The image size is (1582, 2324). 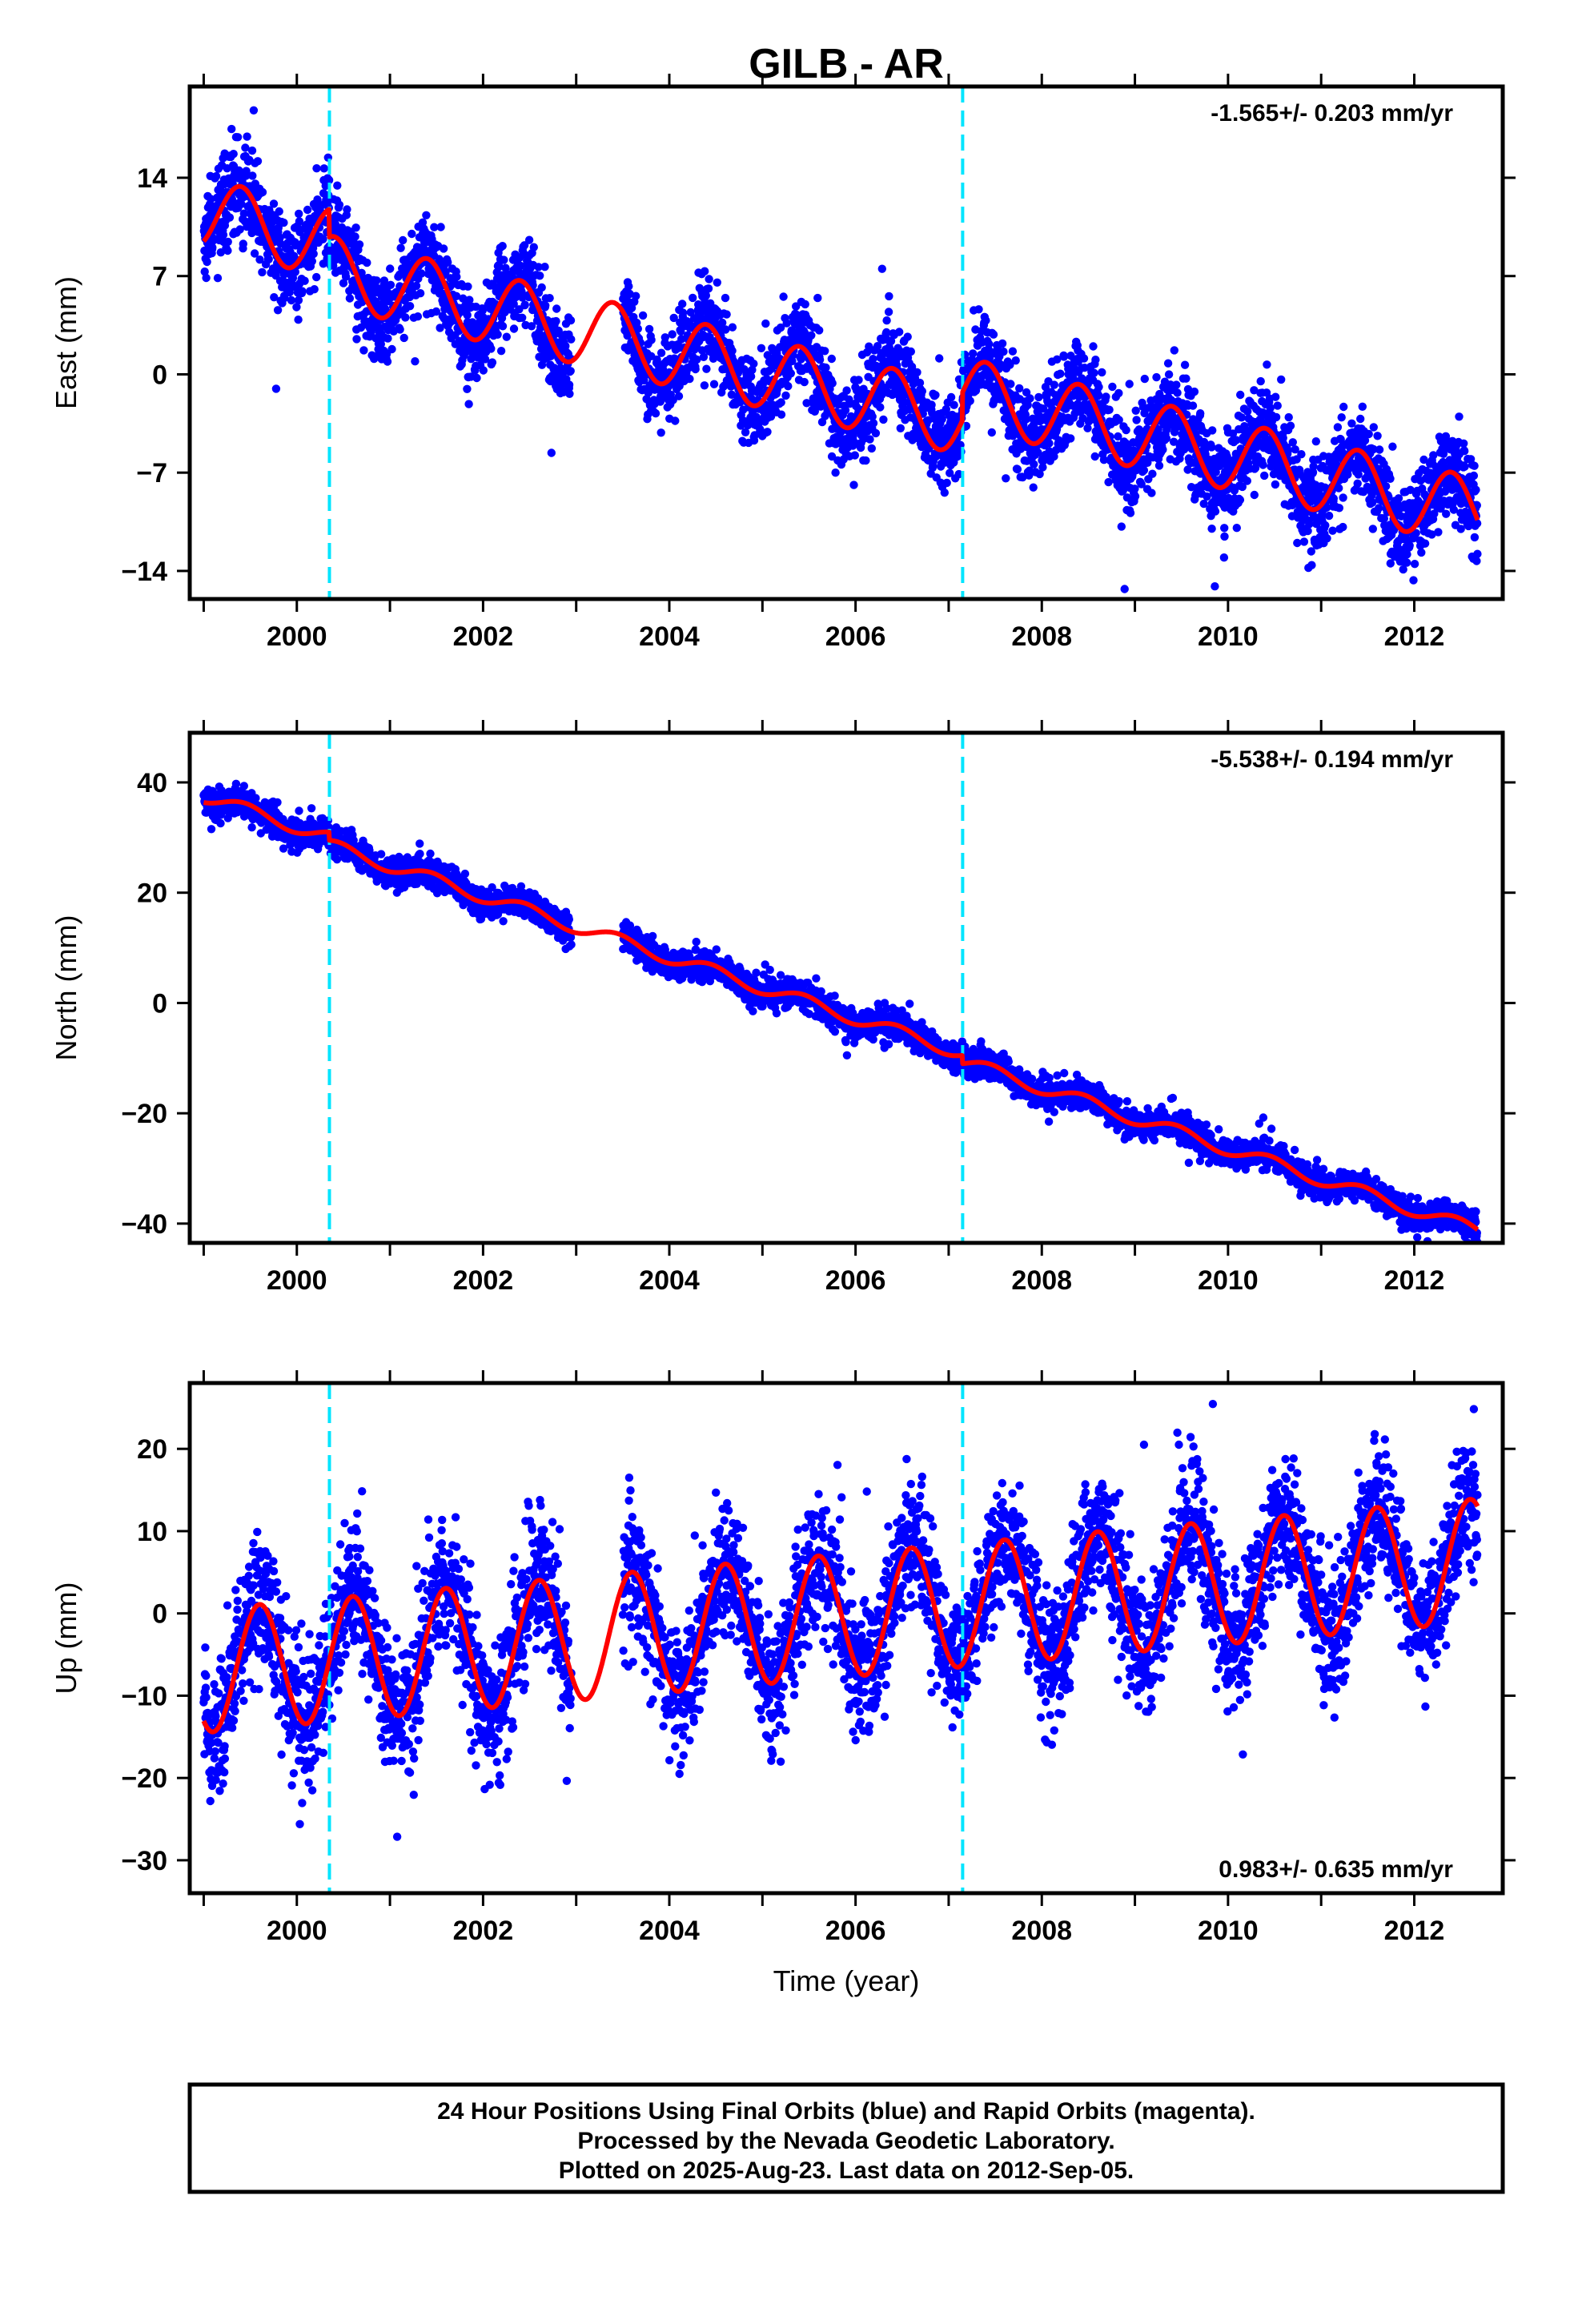 I want to click on chart-title: GILB - AR, so click(x=847, y=64).